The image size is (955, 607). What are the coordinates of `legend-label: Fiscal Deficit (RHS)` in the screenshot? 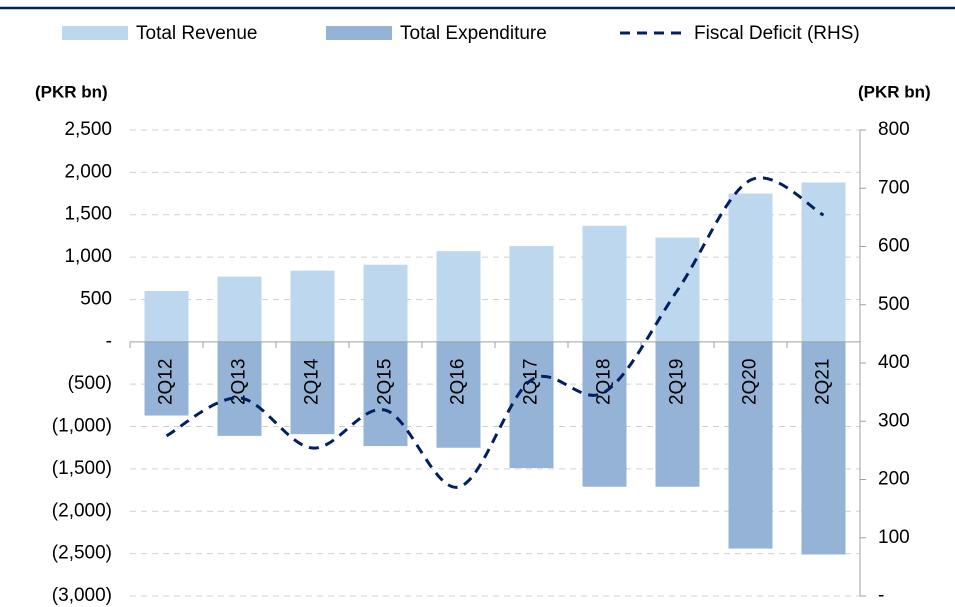 It's located at (777, 33).